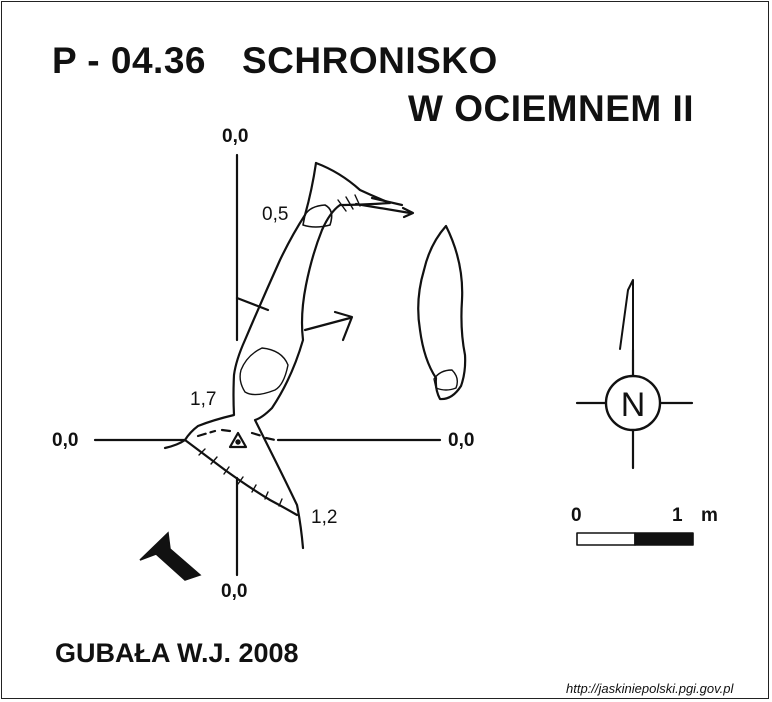  I want to click on rock-block-top, so click(317, 216).